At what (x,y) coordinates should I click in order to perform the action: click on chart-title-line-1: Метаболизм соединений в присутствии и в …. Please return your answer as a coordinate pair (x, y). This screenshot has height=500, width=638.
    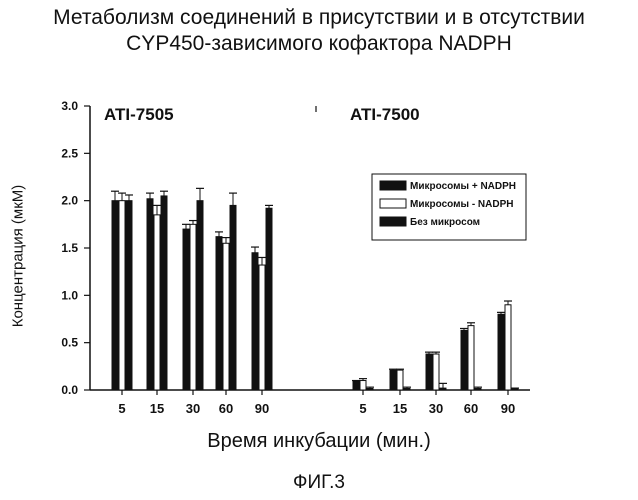
    Looking at the image, I should click on (319, 17).